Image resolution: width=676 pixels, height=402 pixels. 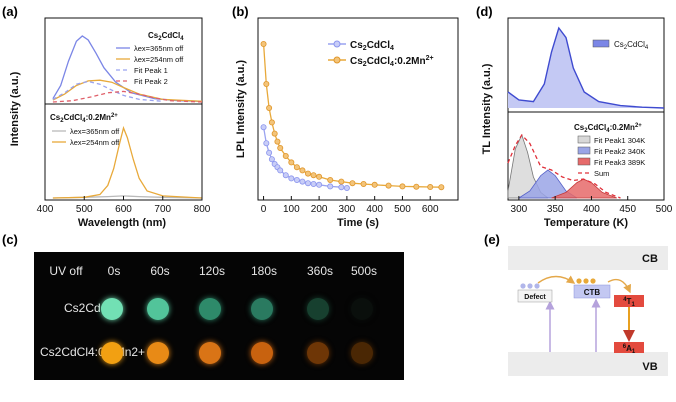 I want to click on legend-d-swatch, so click(x=584, y=139).